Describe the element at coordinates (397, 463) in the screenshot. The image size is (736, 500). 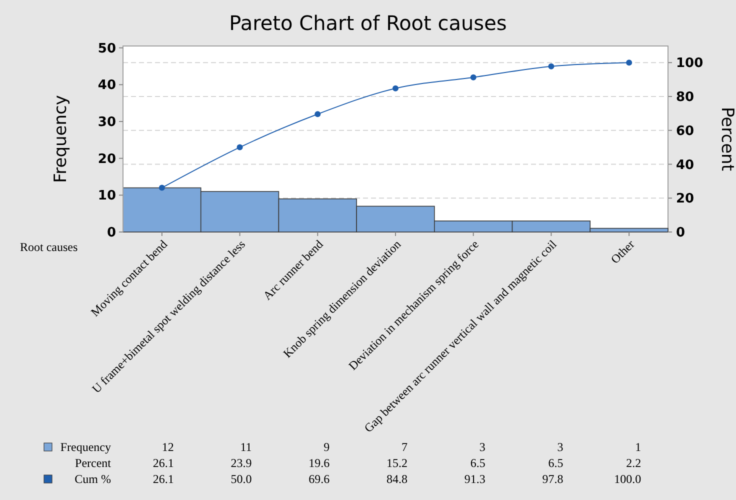
I see `text: 15.2` at that location.